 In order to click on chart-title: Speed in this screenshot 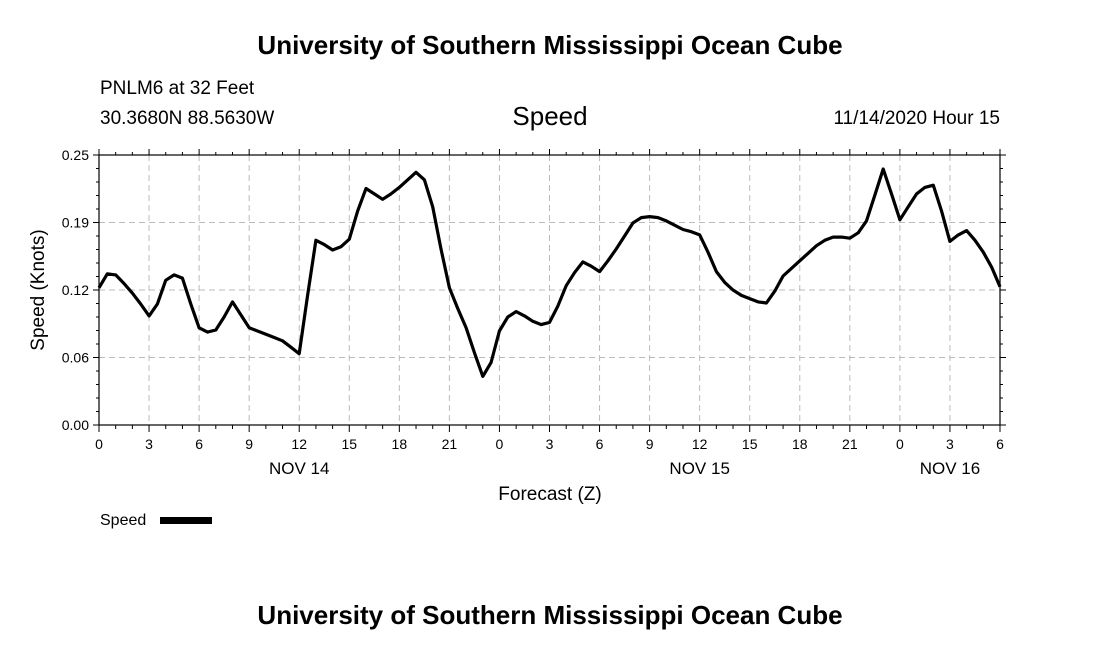, I will do `click(549, 116)`.